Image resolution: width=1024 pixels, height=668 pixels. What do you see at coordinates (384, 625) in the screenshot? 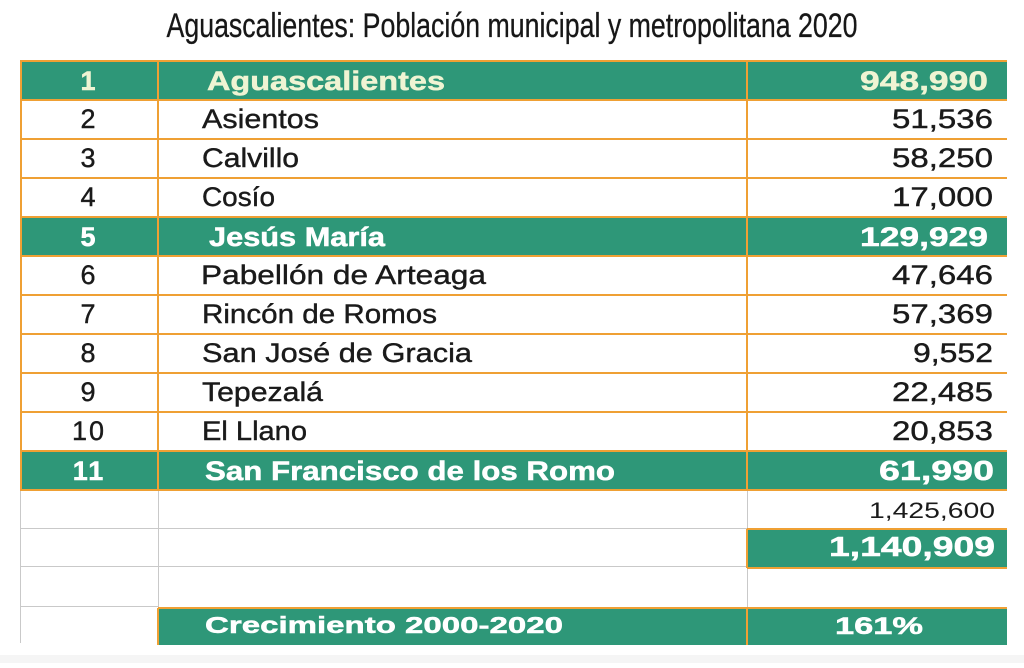
I see `svg-text: Crecimiento 2000-2020` at bounding box center [384, 625].